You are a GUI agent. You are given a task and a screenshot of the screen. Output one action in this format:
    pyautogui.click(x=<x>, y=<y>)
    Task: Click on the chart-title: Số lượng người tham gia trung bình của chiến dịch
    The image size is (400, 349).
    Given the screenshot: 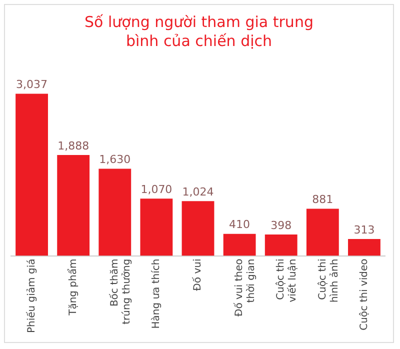 What is the action you would take?
    pyautogui.click(x=199, y=32)
    